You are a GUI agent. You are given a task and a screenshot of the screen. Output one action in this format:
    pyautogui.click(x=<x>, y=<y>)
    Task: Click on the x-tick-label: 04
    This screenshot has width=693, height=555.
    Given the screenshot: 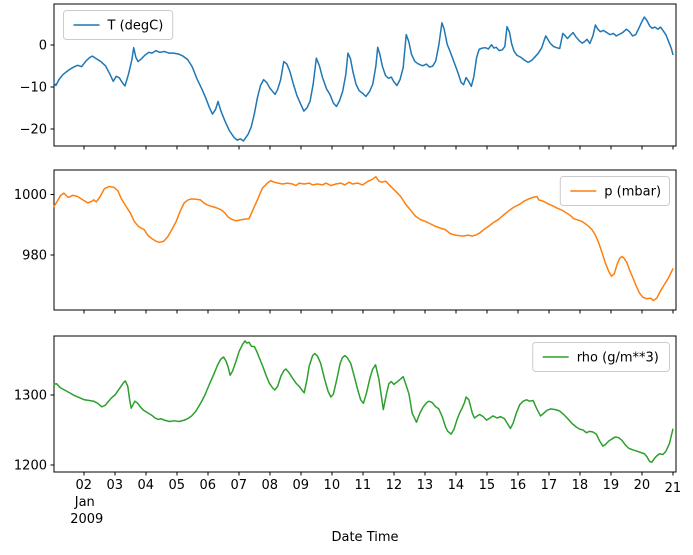 What is the action you would take?
    pyautogui.click(x=146, y=485)
    